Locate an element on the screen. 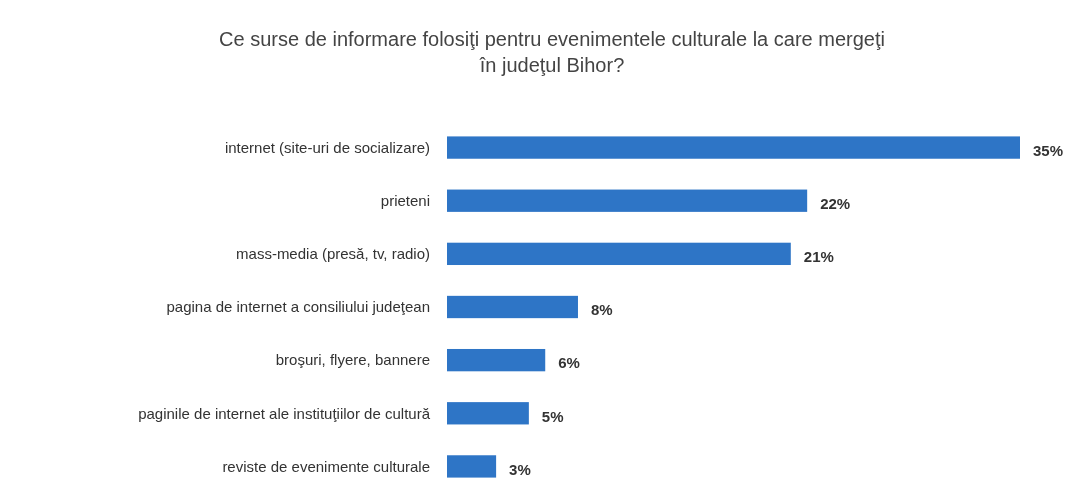 The height and width of the screenshot is (479, 1079). data-label: 3% is located at coordinates (520, 469).